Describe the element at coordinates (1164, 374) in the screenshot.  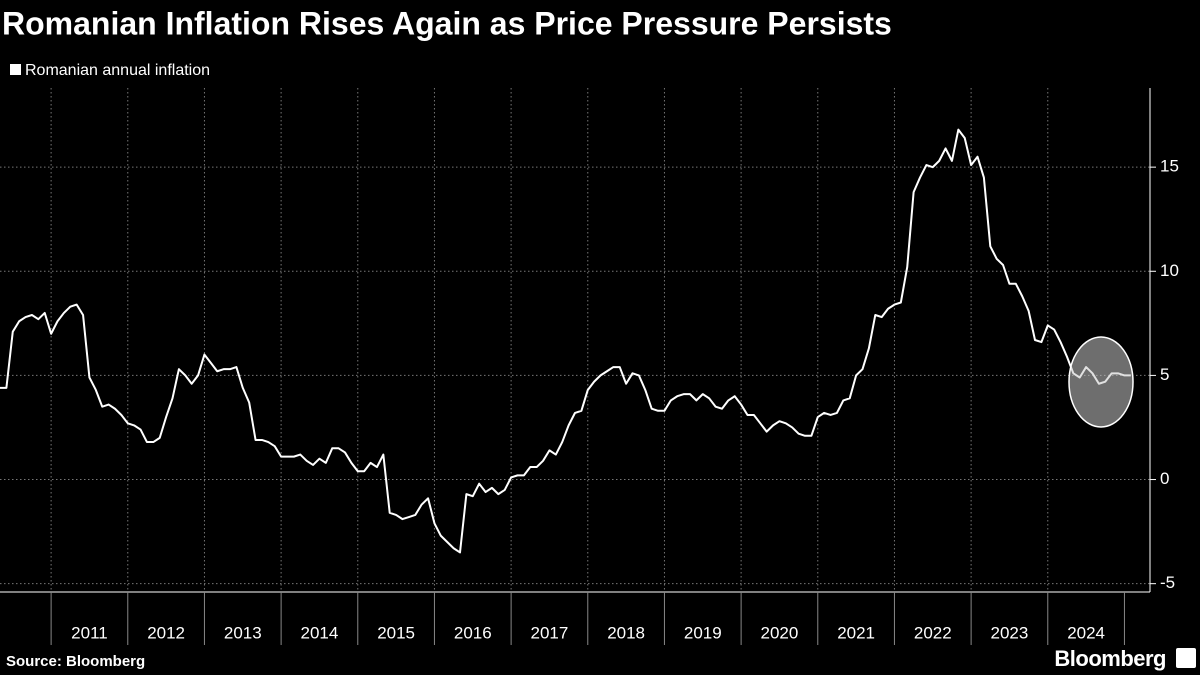
I see `y-tick-label: 5` at that location.